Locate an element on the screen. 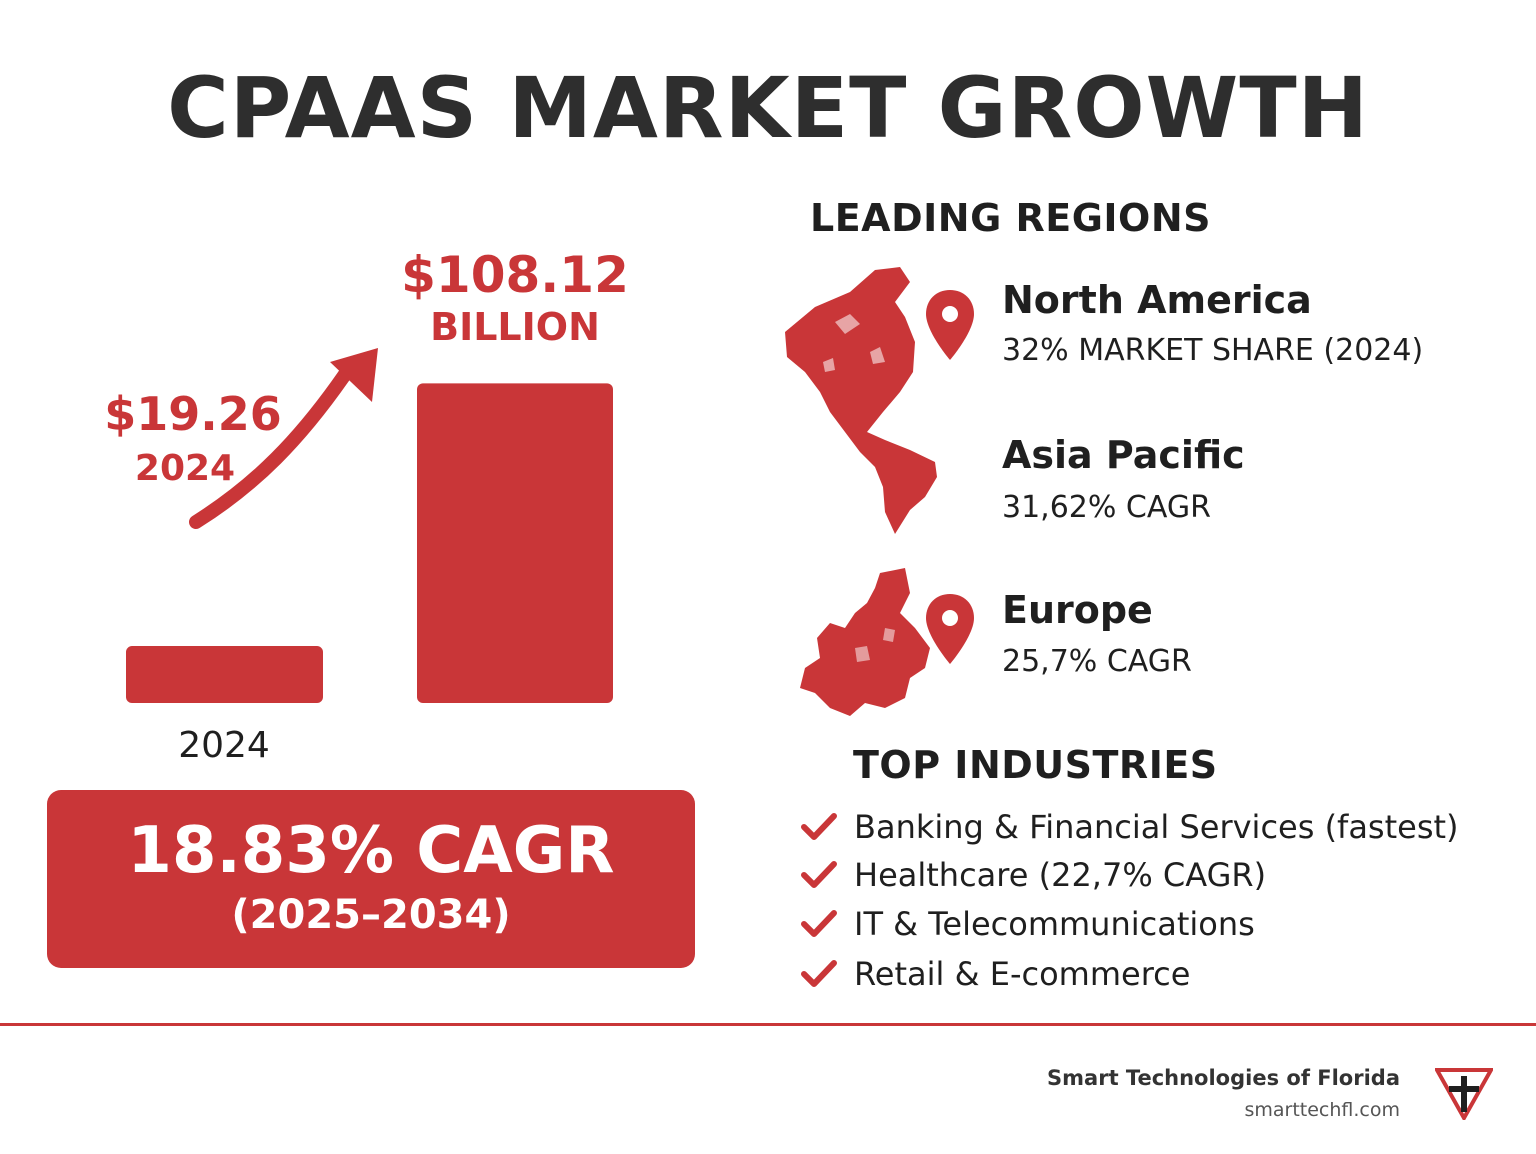  industry-item: Retail & E-commerce is located at coordinates (995, 974).